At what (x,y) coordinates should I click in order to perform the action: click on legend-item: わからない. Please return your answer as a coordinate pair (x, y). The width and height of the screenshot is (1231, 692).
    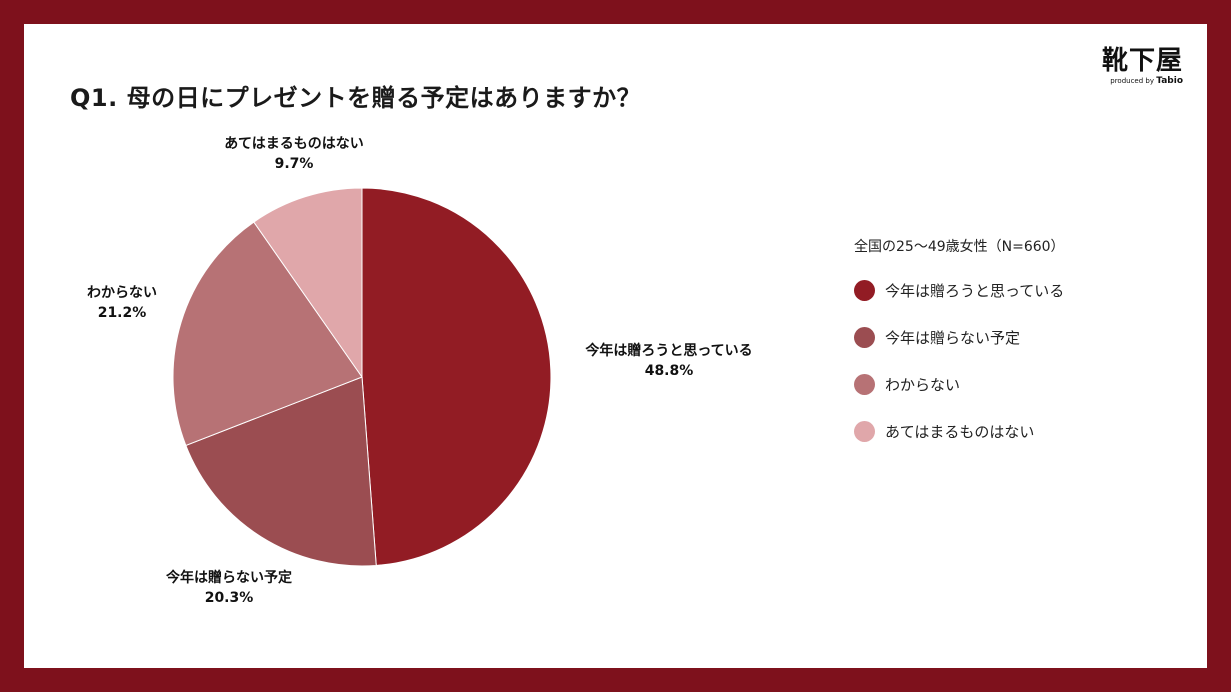
    Looking at the image, I should click on (959, 384).